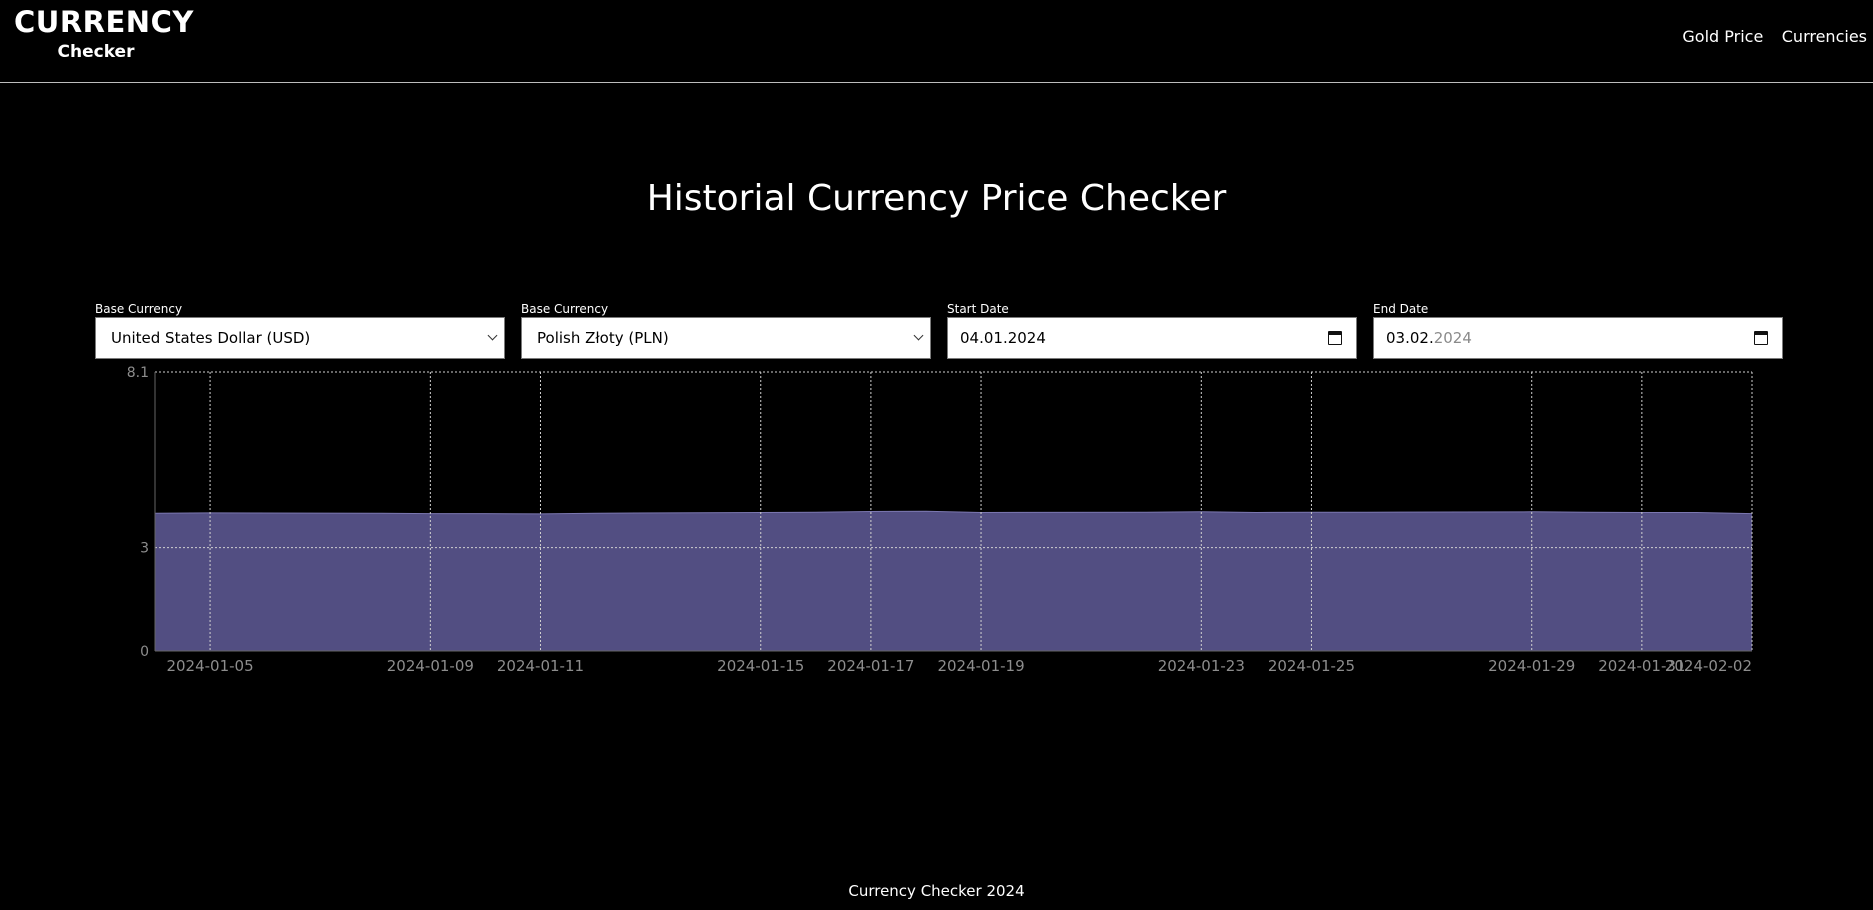  Describe the element at coordinates (540, 666) in the screenshot. I see `x-tick-label: 2024-01-11` at that location.